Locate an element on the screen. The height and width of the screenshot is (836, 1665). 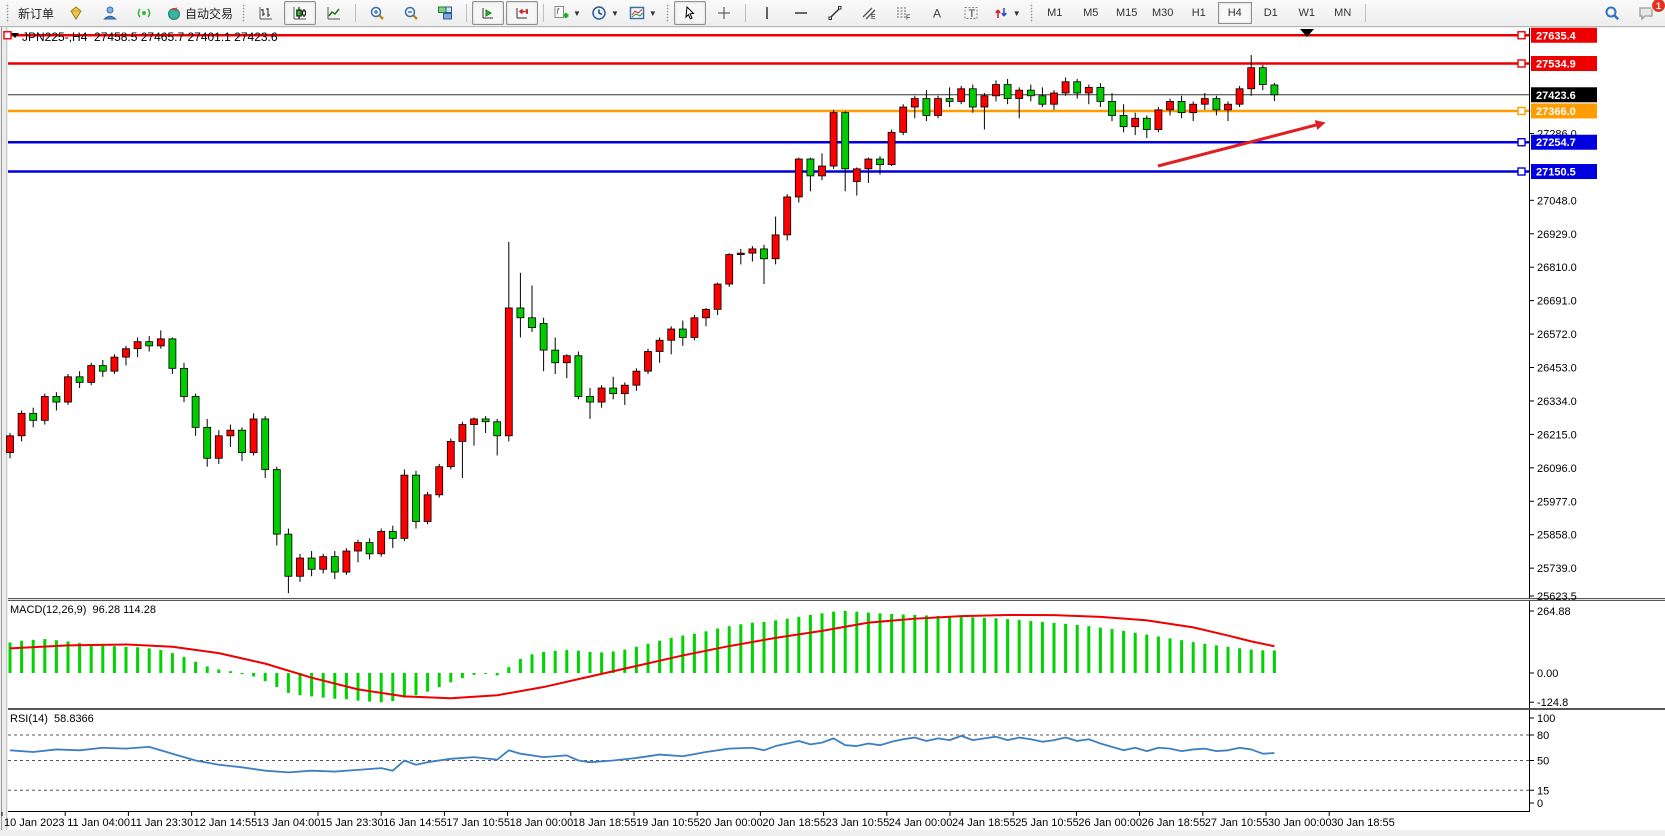
timeframe-button-h1: H1 is located at coordinates (1198, 13).